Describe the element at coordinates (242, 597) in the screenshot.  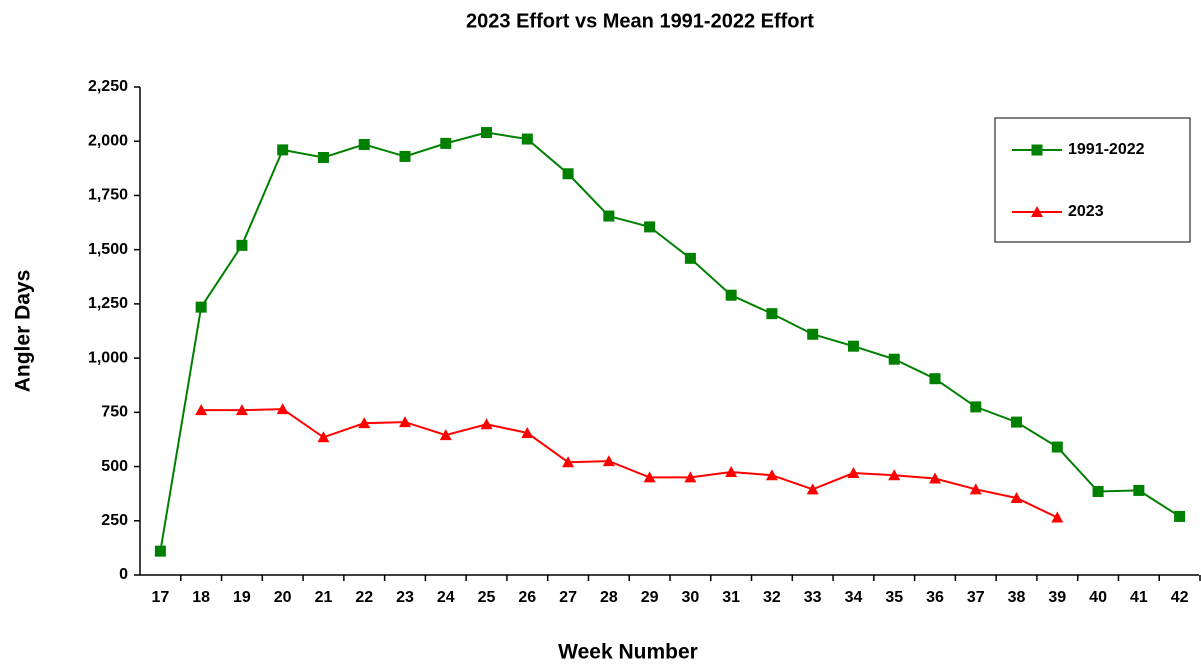
I see `x-tick-label: 19` at that location.